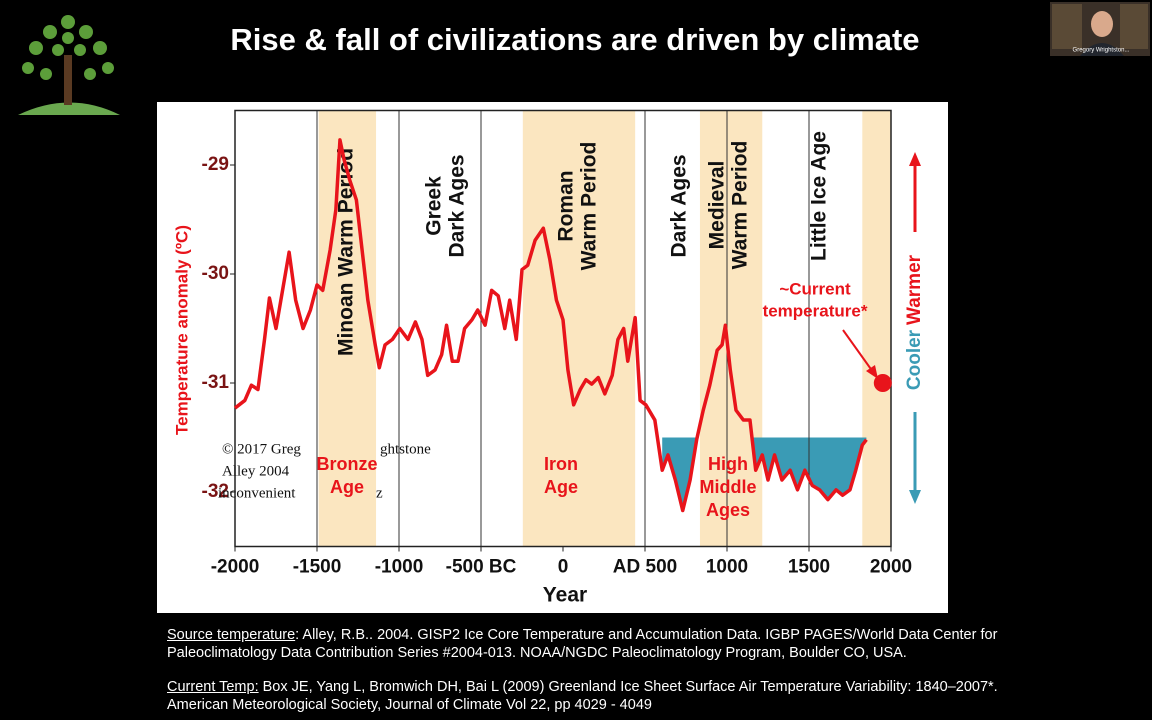  Describe the element at coordinates (257, 493) in the screenshot. I see `copyright-text: inconvenient` at that location.